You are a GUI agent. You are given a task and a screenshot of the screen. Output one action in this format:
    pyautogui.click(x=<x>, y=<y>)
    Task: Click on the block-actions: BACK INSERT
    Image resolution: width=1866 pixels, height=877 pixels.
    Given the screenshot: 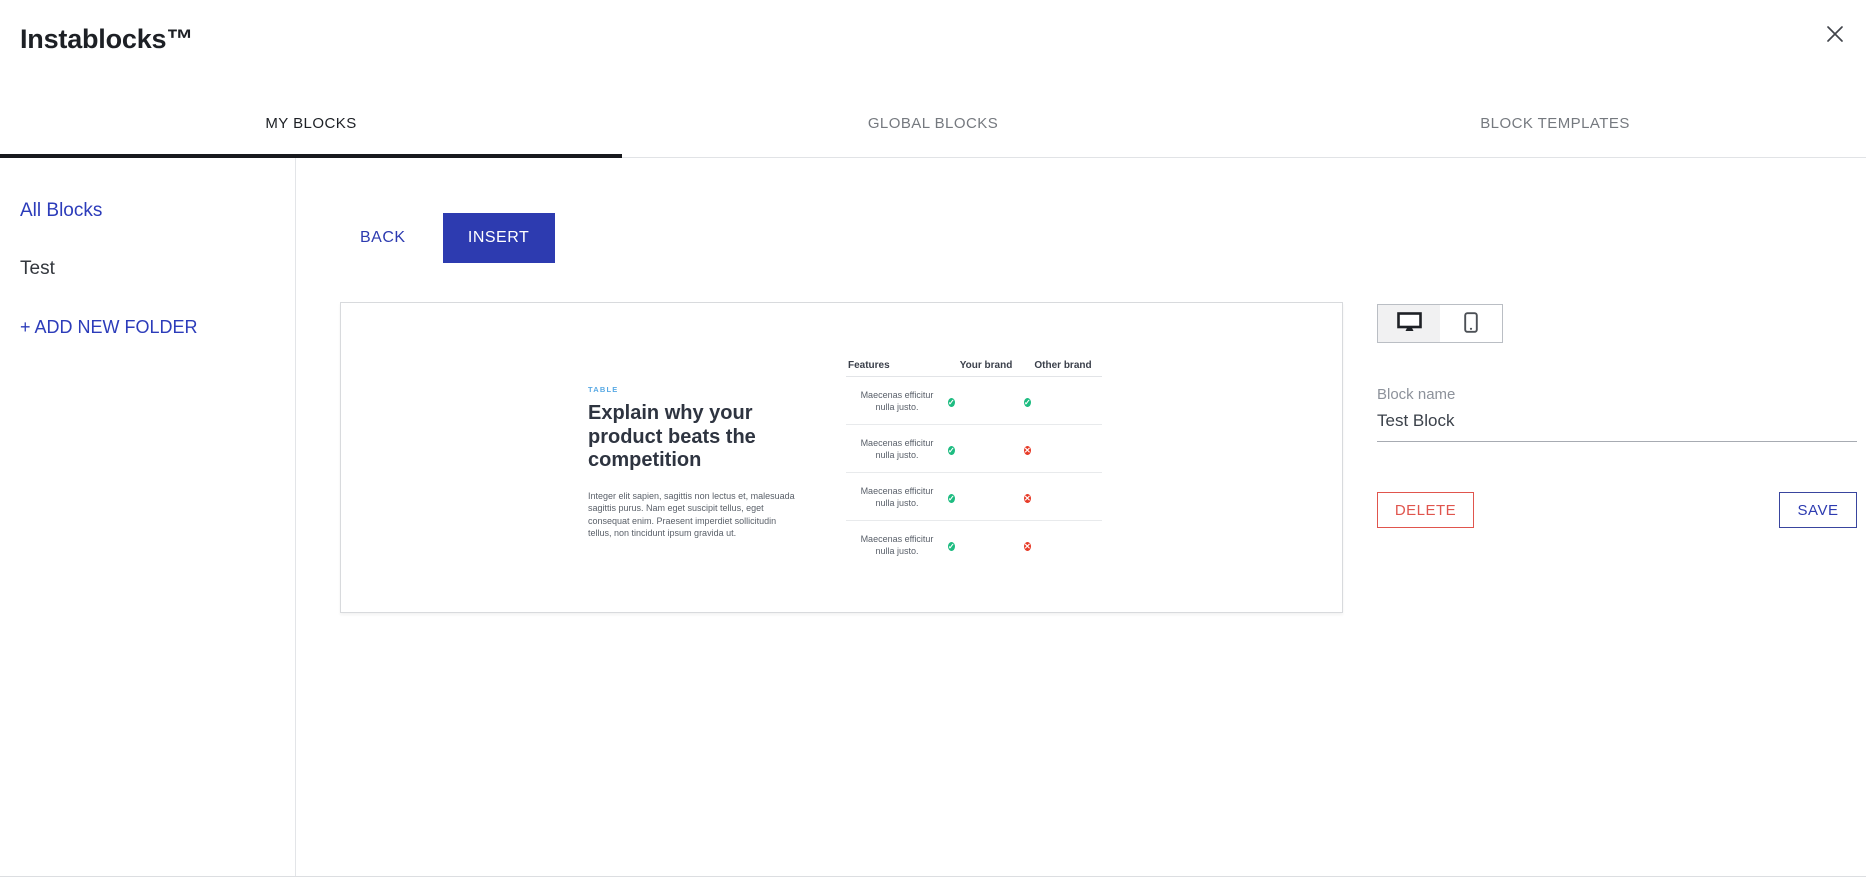 What is the action you would take?
    pyautogui.click(x=447, y=238)
    